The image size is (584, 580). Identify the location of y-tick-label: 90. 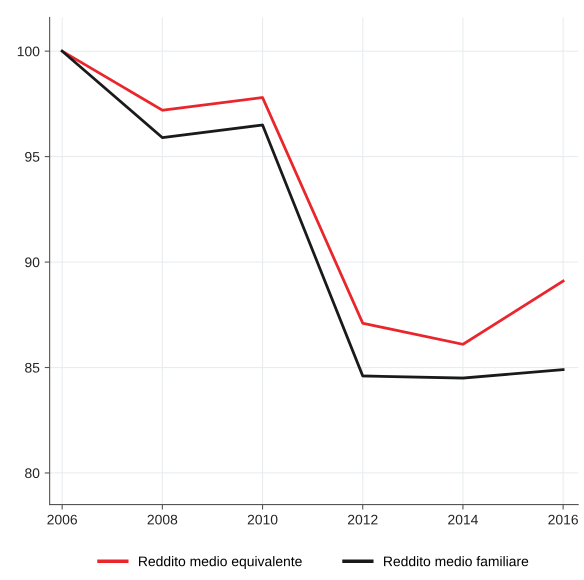
(32, 262).